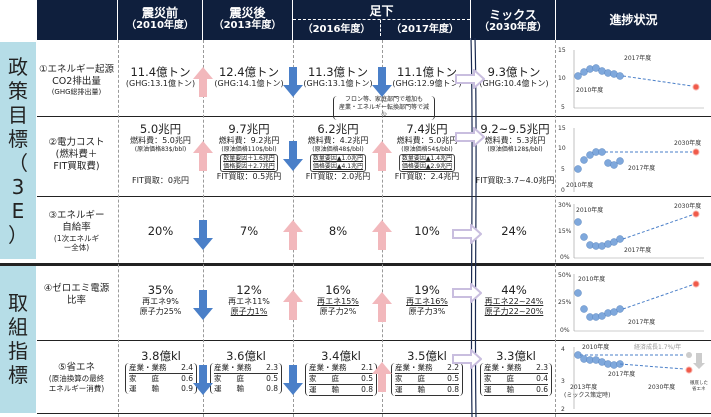 The width and height of the screenshot is (711, 417). Describe the element at coordinates (76, 243) in the screenshot. I see `label-sub: (1次エネルギー全体)` at that location.